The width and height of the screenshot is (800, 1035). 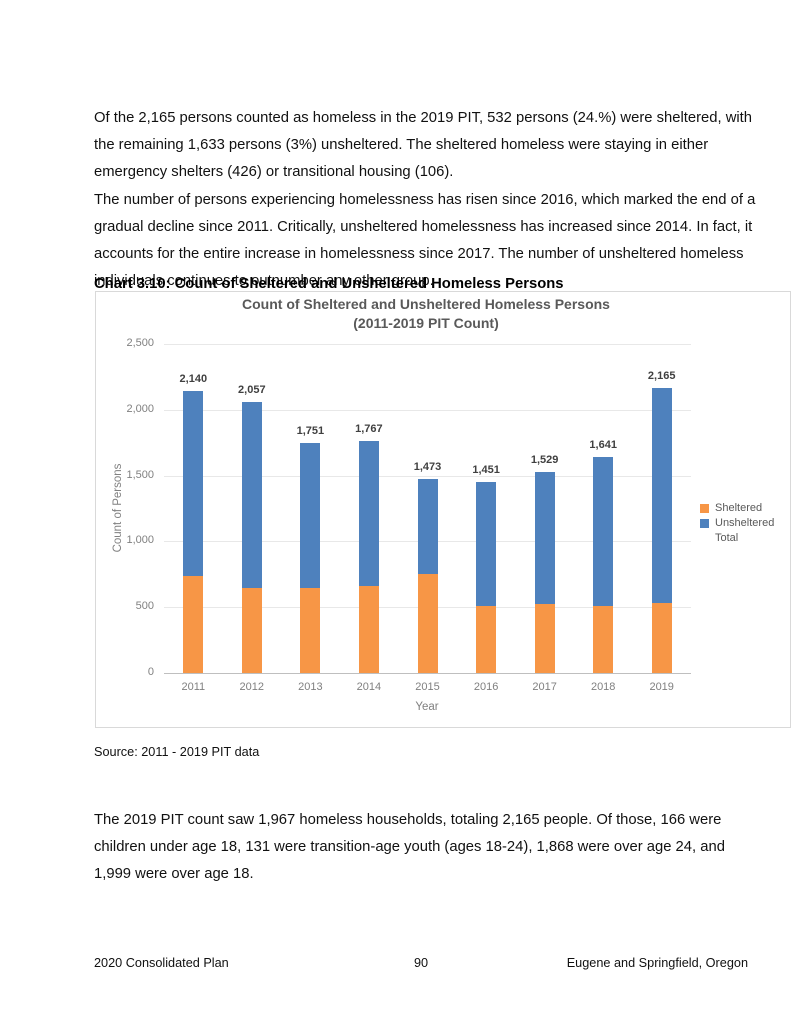 I want to click on bar-2011-sheltered, so click(x=193, y=624).